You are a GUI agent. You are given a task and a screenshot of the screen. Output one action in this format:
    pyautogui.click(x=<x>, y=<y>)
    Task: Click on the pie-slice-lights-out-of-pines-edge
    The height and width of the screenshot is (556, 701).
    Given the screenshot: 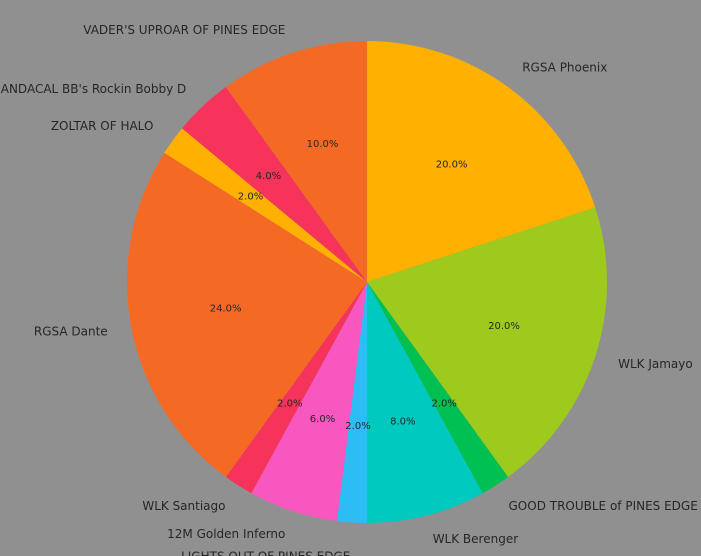 What is the action you would take?
    pyautogui.click(x=351, y=402)
    